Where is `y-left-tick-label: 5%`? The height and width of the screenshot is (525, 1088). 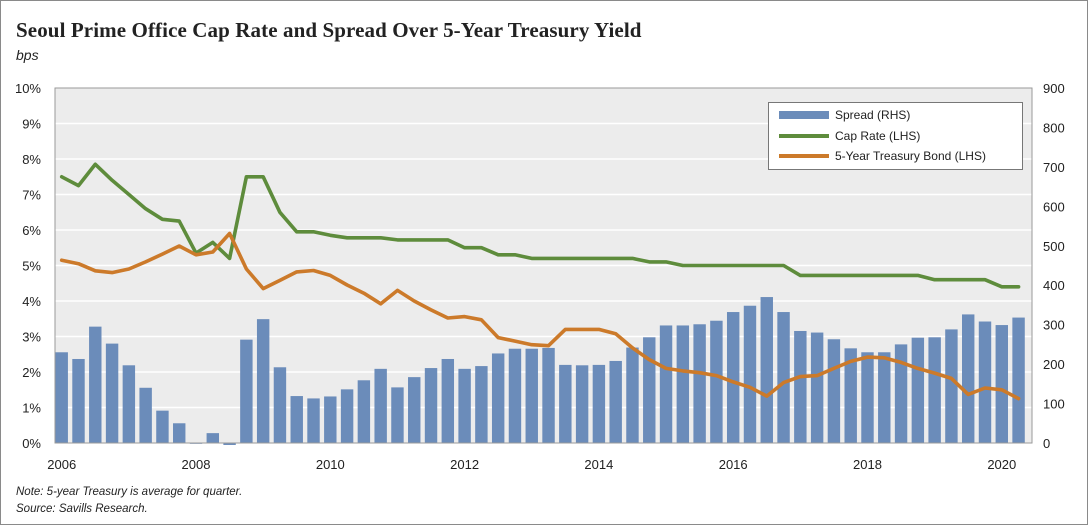 y-left-tick-label: 5% is located at coordinates (31, 266).